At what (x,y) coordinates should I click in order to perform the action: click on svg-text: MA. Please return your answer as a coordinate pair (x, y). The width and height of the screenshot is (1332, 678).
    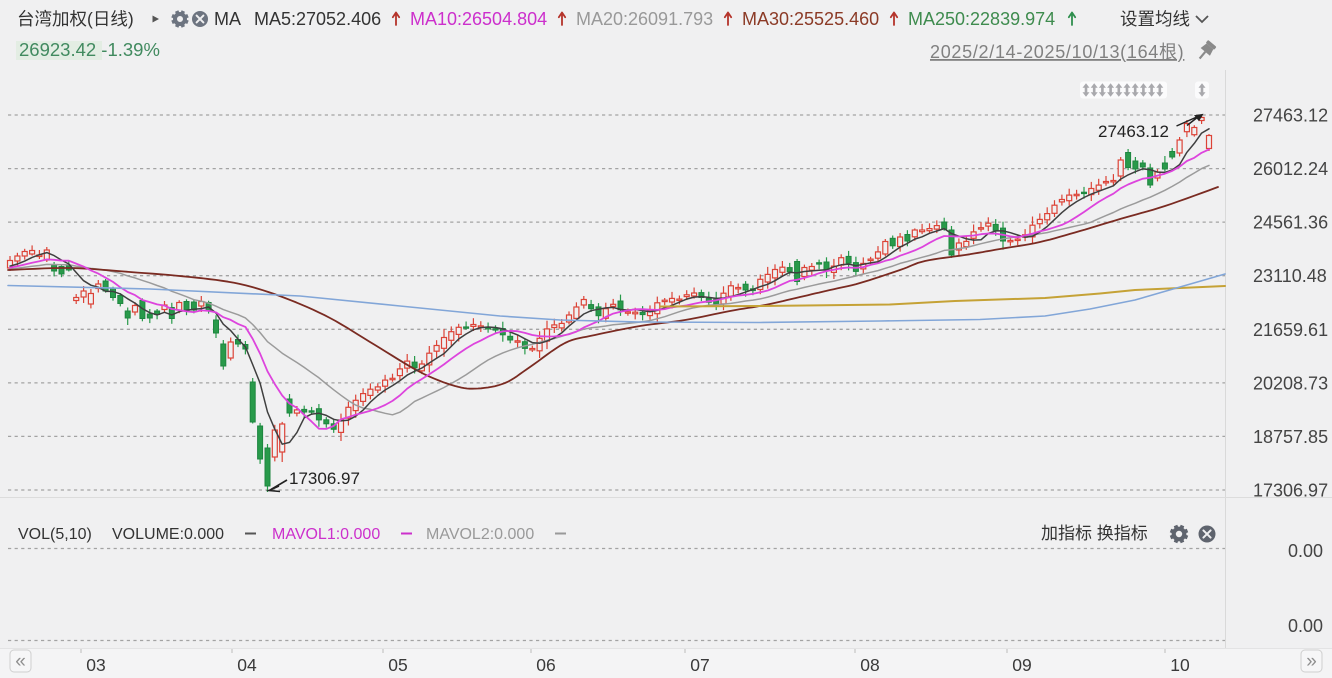
    Looking at the image, I should click on (227, 19).